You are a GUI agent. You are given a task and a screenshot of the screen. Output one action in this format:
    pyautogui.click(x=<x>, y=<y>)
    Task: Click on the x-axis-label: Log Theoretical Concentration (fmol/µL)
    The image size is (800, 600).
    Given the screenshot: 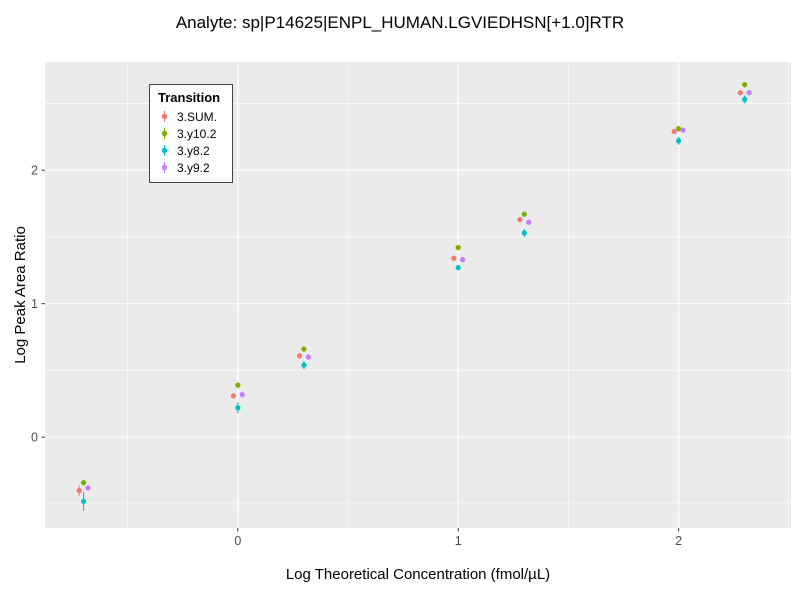 What is the action you would take?
    pyautogui.click(x=418, y=574)
    